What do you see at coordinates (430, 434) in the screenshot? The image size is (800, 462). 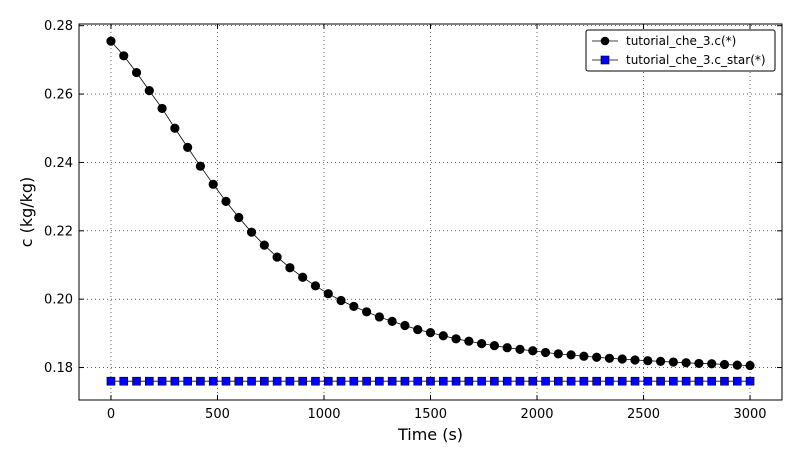 I see `x-axis-title: Time (s)` at bounding box center [430, 434].